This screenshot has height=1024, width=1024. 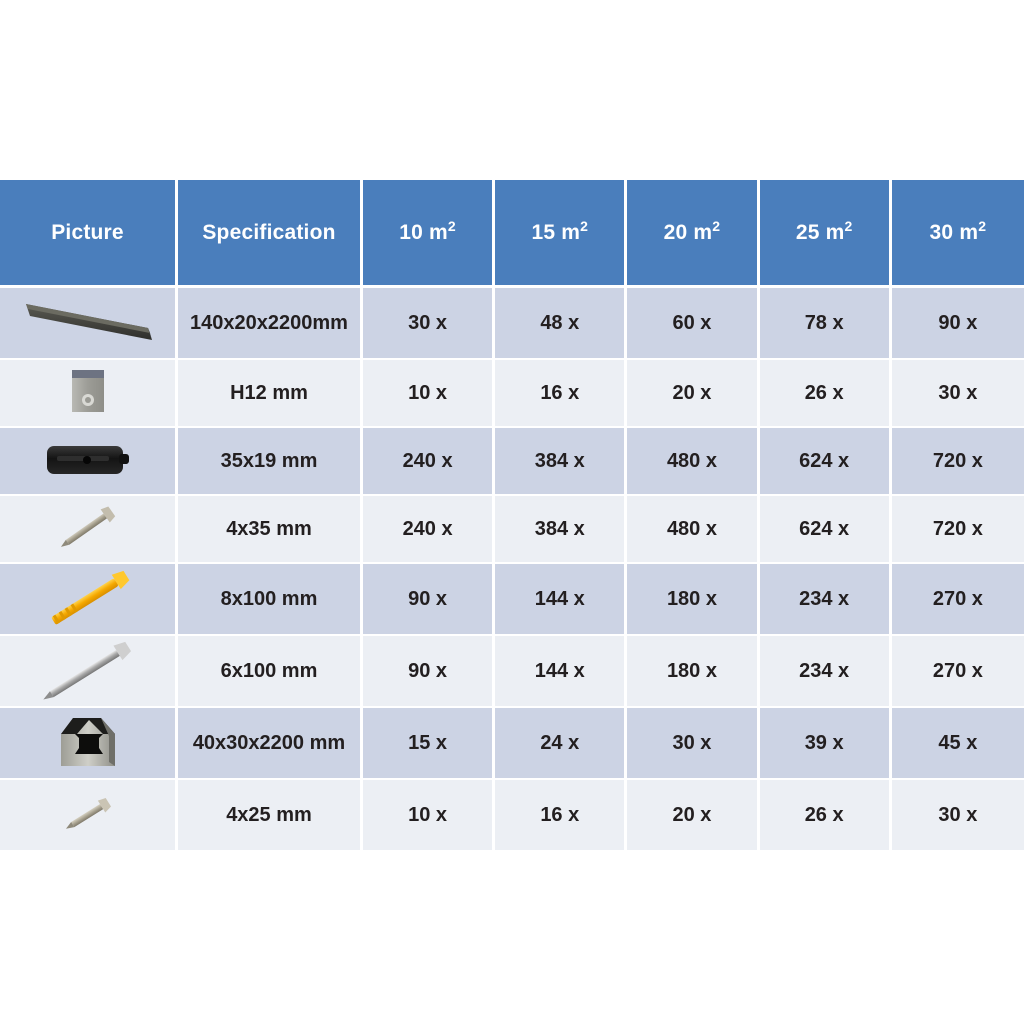 What do you see at coordinates (429, 744) in the screenshot?
I see `cell-qty-10: 15 x` at bounding box center [429, 744].